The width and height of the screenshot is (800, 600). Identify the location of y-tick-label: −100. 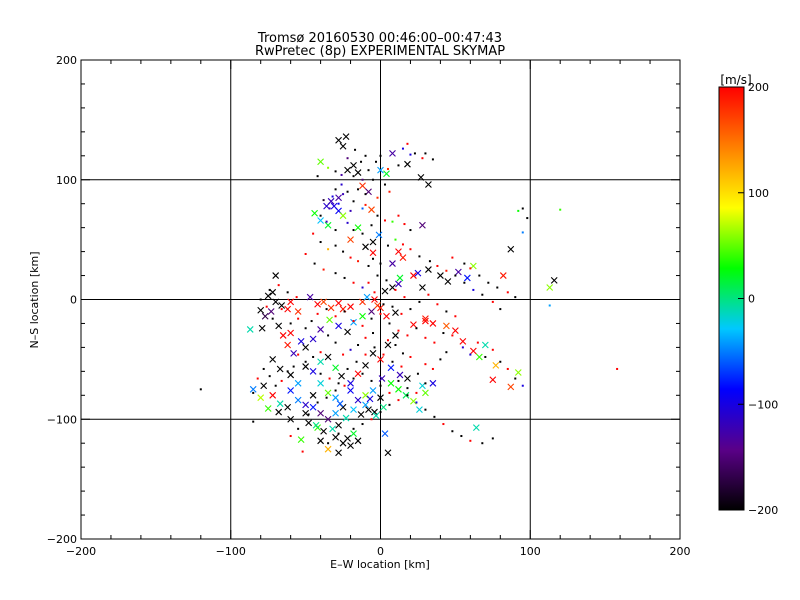
(62, 419).